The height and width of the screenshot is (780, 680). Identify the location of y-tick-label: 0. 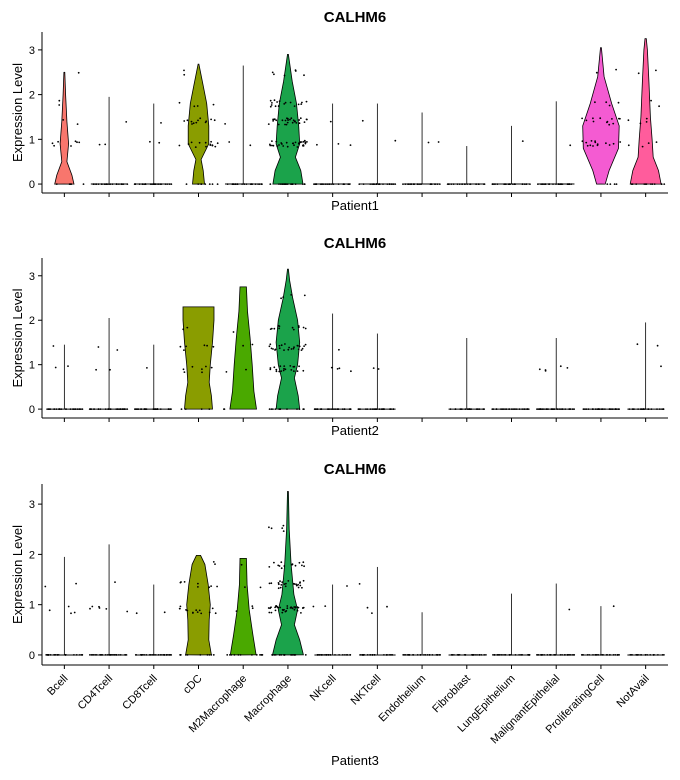
(32, 185).